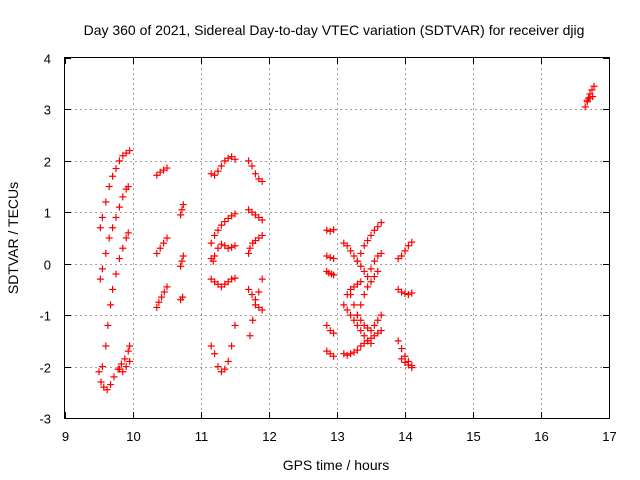  Describe the element at coordinates (65, 436) in the screenshot. I see `x-tick-label: 9` at that location.